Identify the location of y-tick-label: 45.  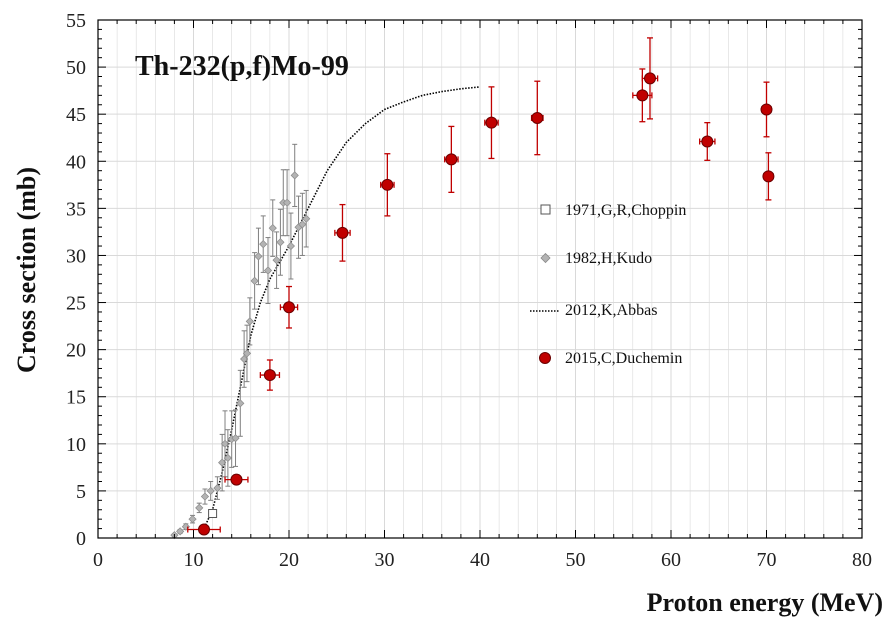
(76, 115).